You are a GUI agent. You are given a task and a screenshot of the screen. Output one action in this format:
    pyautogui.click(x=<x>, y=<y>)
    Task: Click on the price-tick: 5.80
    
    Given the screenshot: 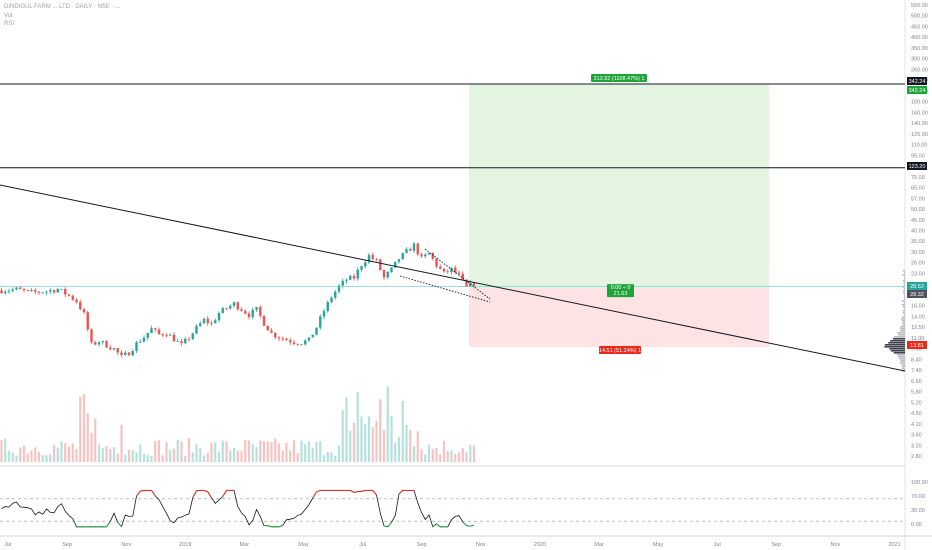 What is the action you would take?
    pyautogui.click(x=916, y=393)
    